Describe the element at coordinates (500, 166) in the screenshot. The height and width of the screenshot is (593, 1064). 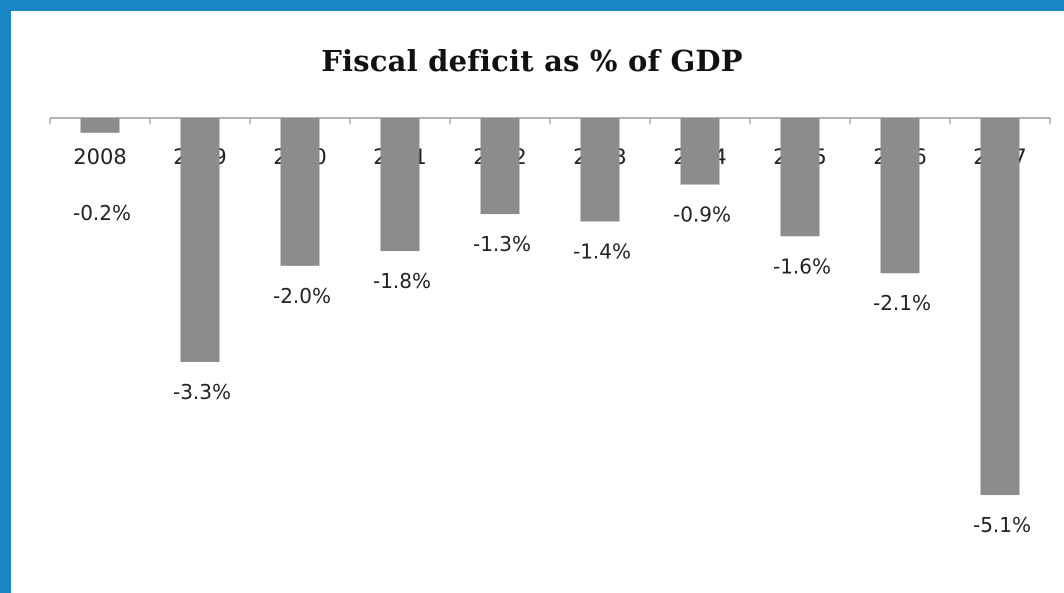
I see `bar-2012` at that location.